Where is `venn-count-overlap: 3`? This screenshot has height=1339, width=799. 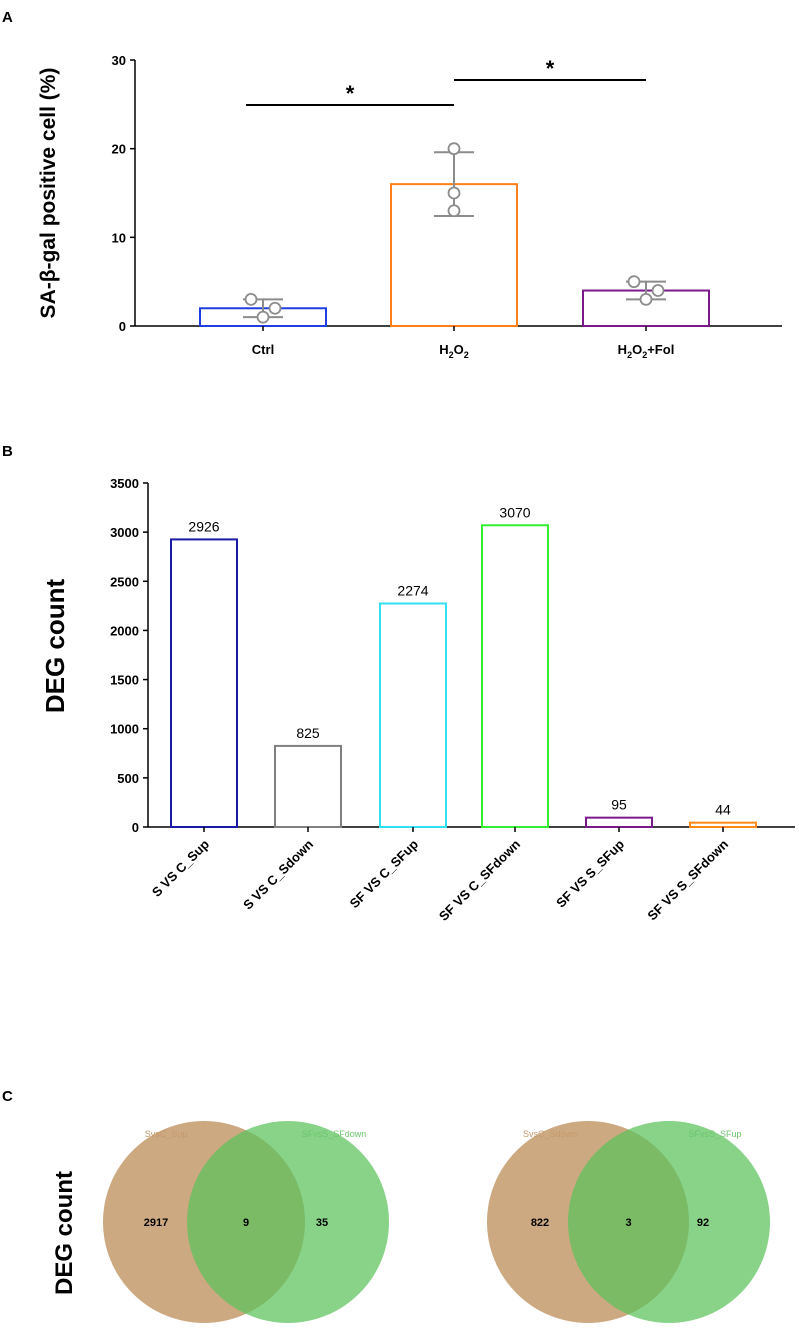 venn-count-overlap: 3 is located at coordinates (628, 1223).